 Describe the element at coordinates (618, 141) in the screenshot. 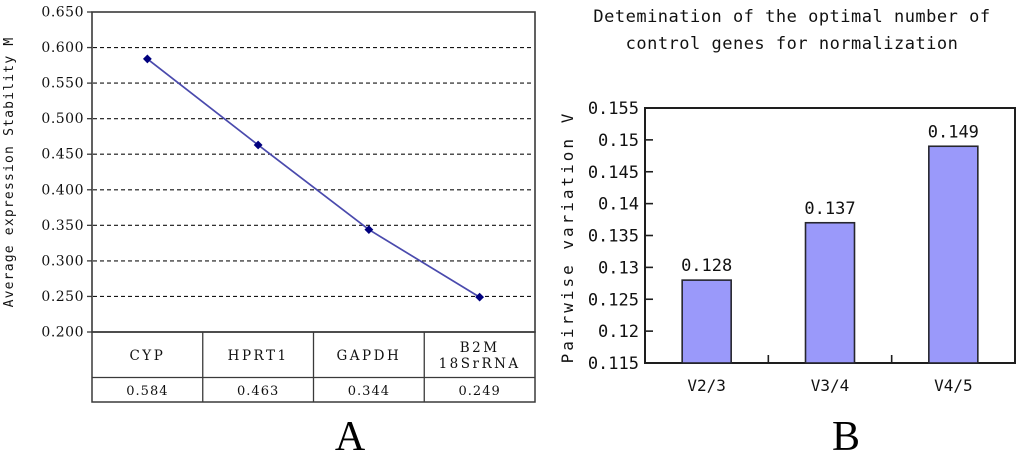

I see `y-axis-tick-label: 0.15` at that location.